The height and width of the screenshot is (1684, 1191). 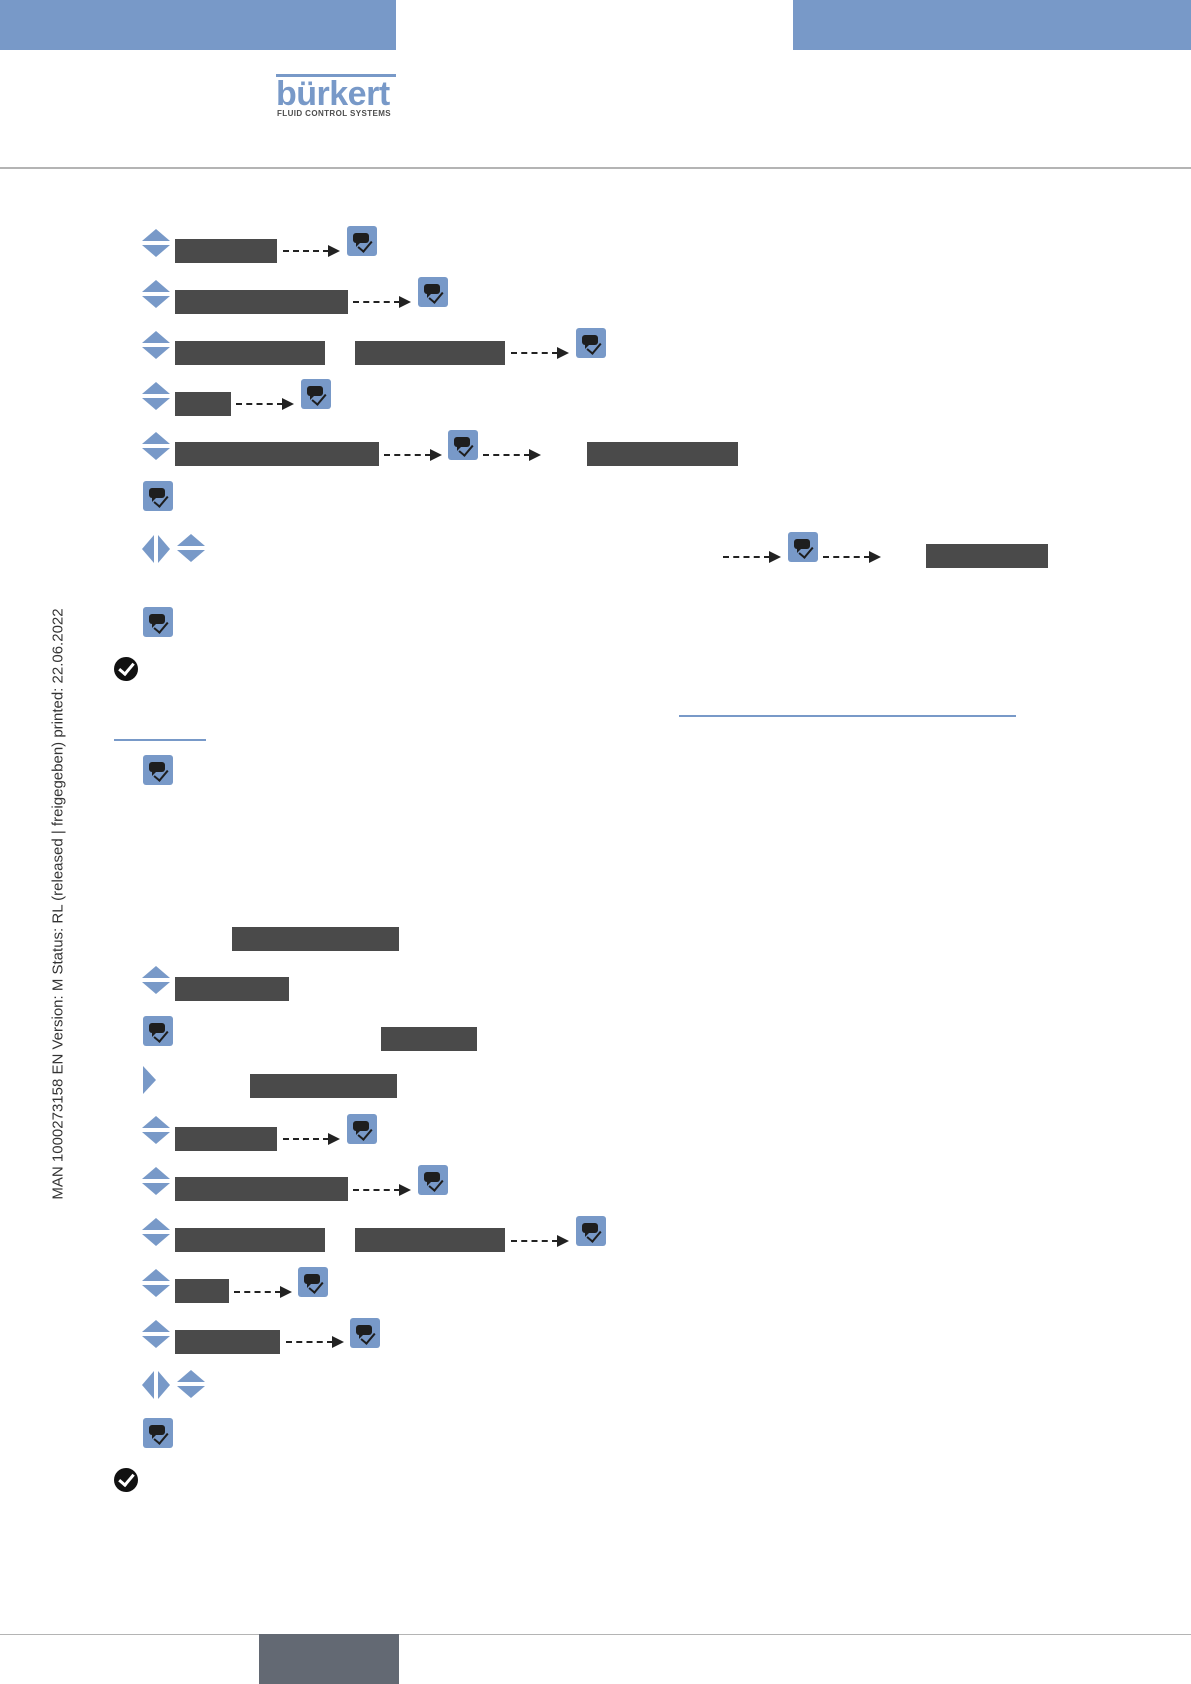 I want to click on logo-wordmark: bürkert, so click(x=333, y=94).